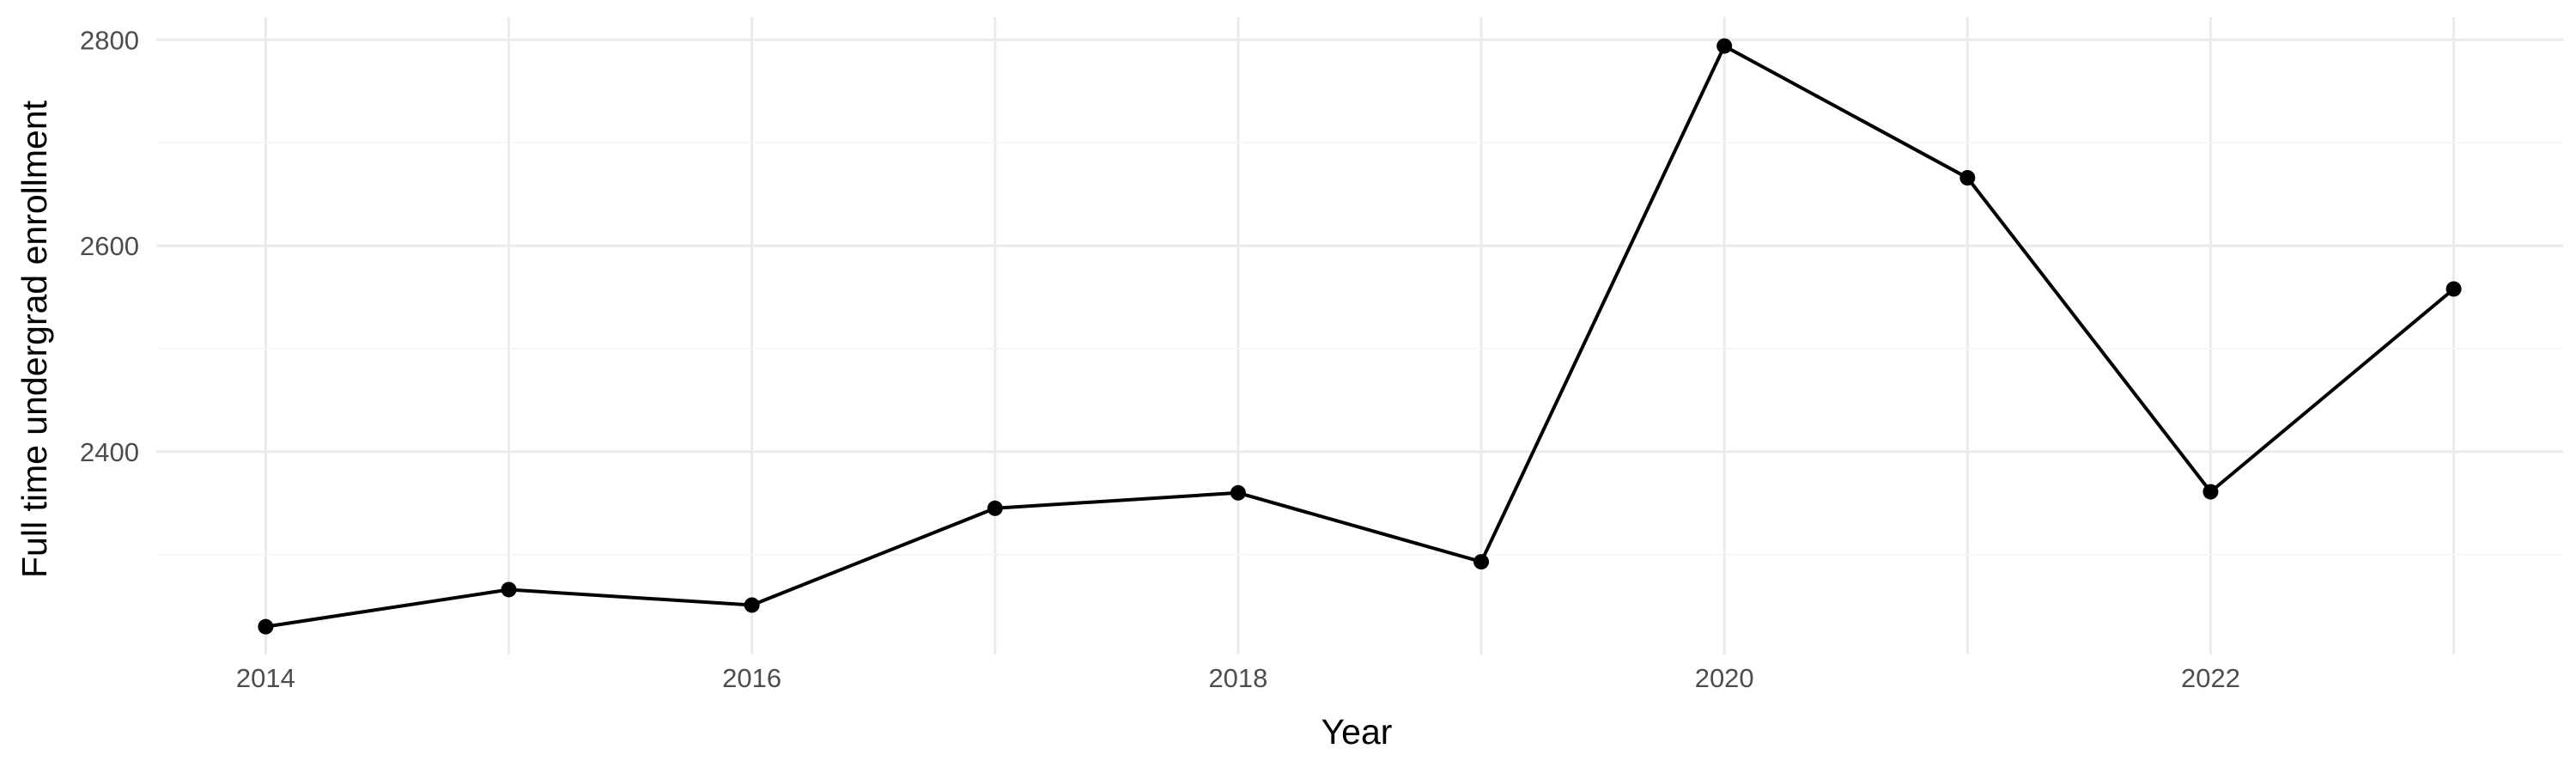  Describe the element at coordinates (751, 678) in the screenshot. I see `x-tick-label: 2016` at that location.